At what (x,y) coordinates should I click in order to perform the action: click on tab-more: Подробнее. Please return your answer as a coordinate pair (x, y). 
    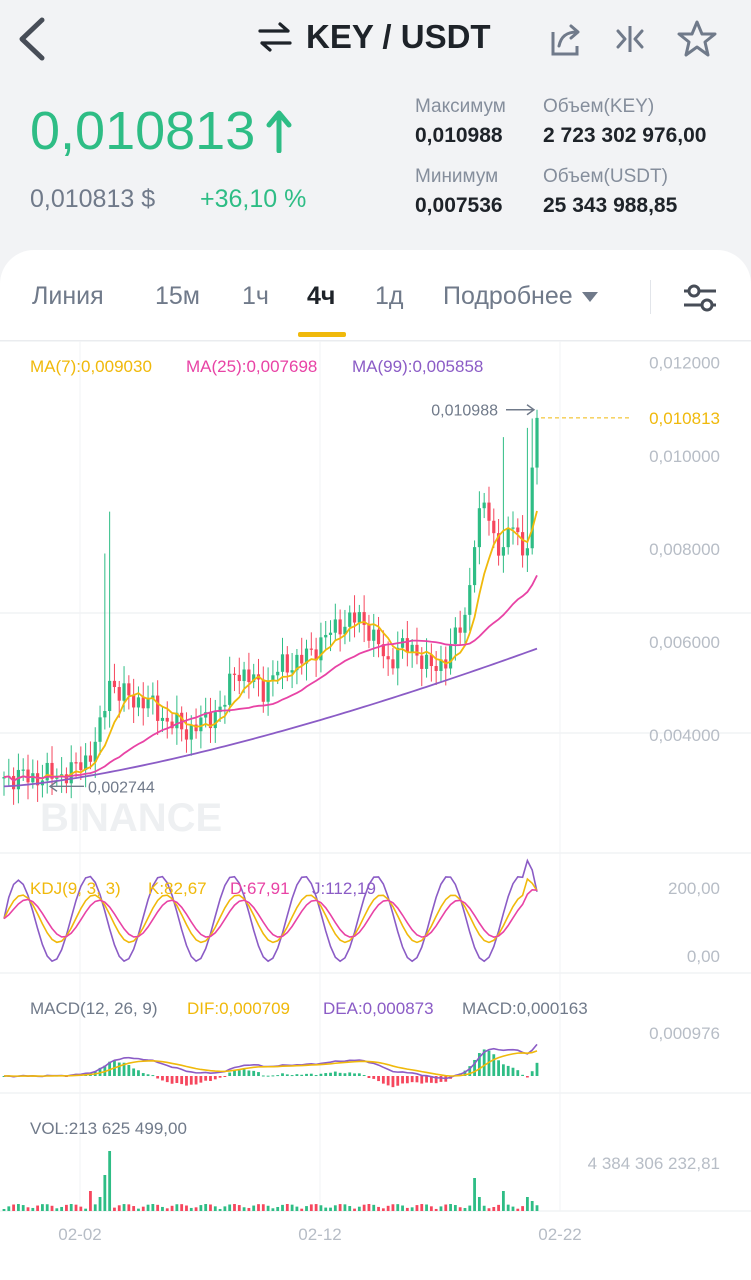
    Looking at the image, I should click on (521, 296).